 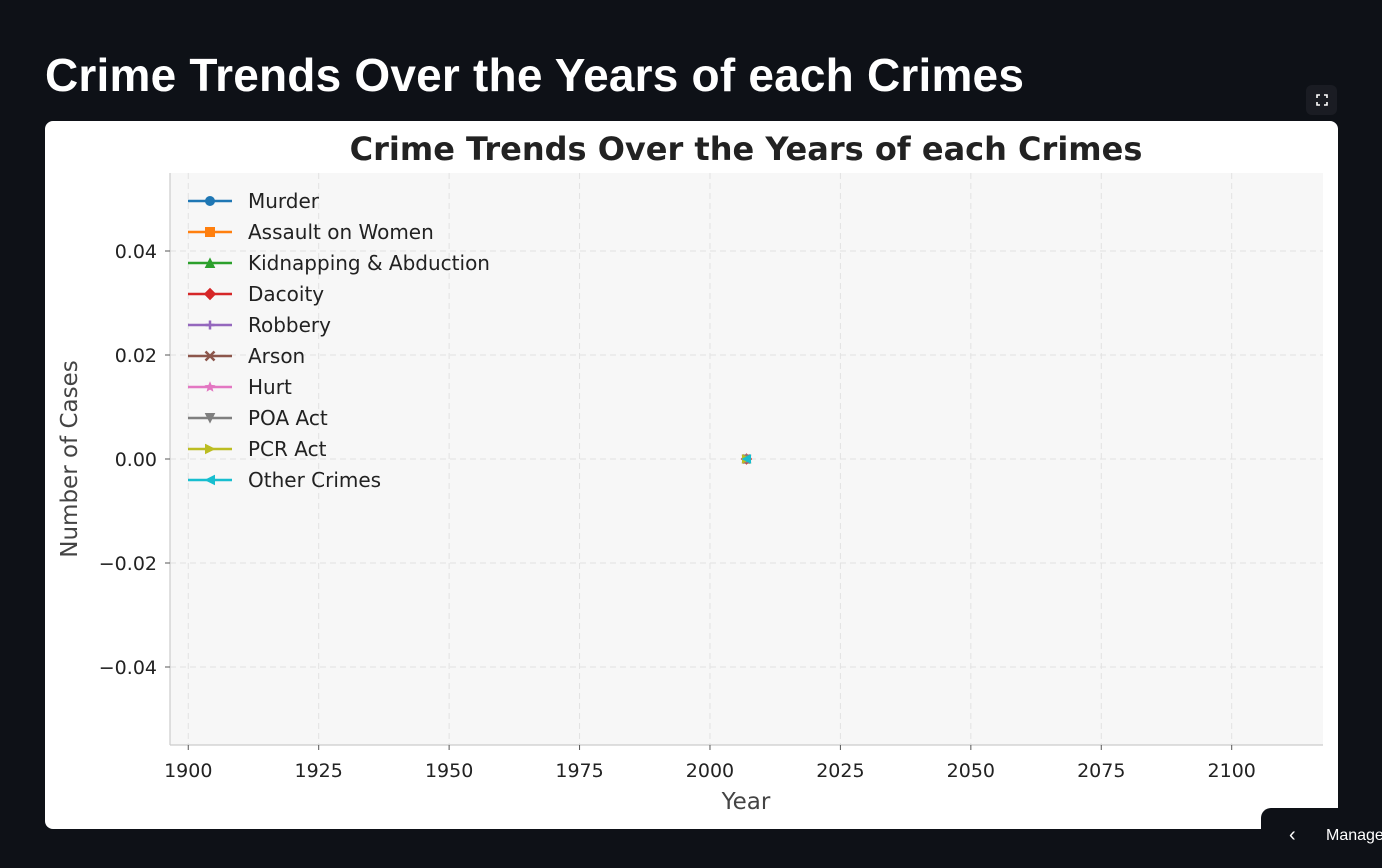 What do you see at coordinates (369, 263) in the screenshot?
I see `legend-label: Kidnapping & Abduction` at bounding box center [369, 263].